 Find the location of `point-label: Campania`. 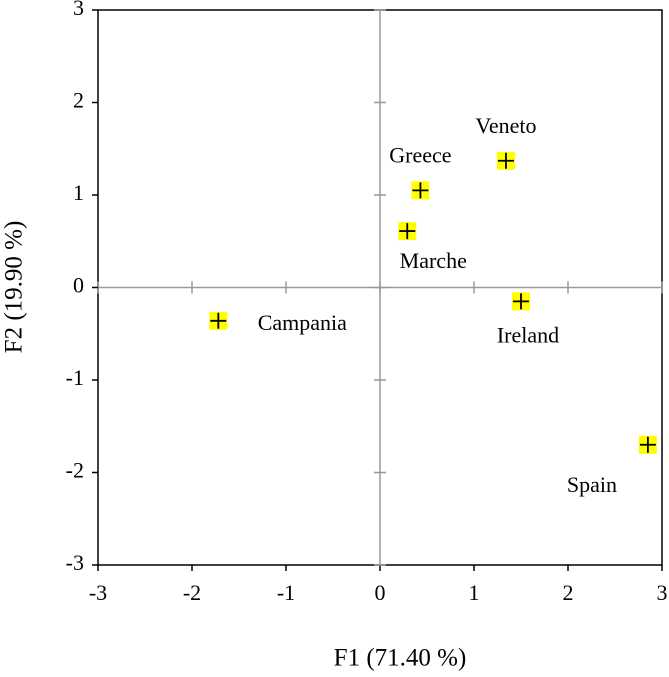

point-label: Campania is located at coordinates (302, 322).